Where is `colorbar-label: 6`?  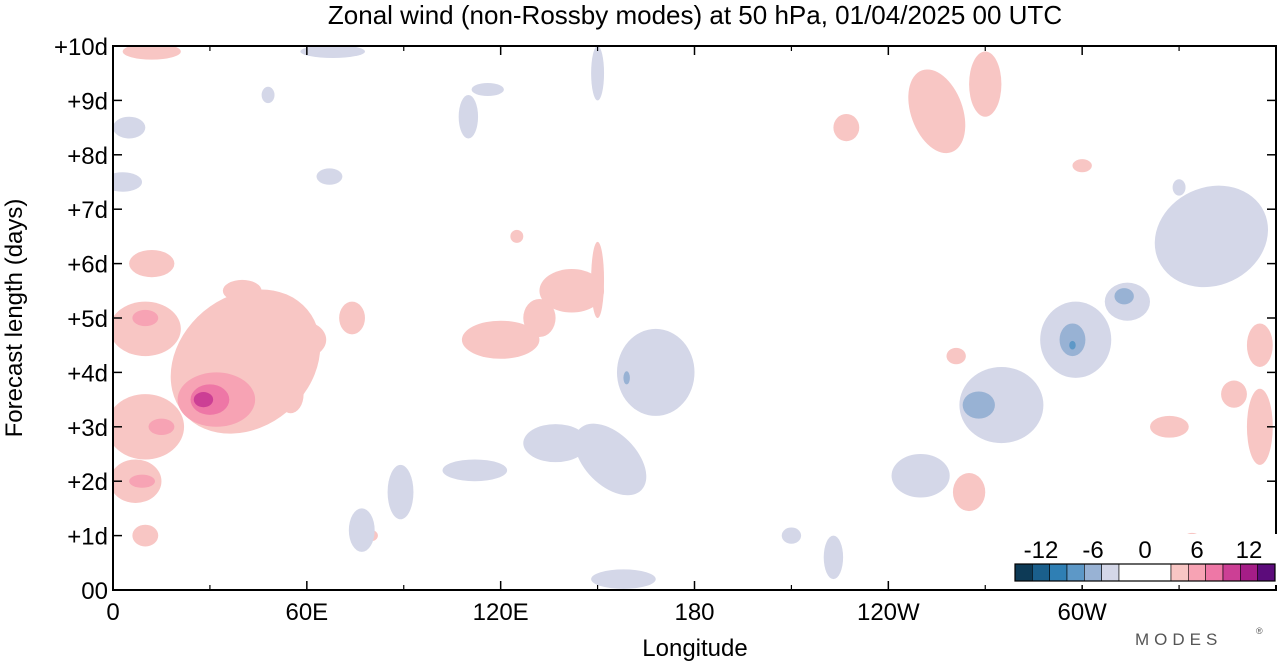
colorbar-label: 6 is located at coordinates (1196, 550).